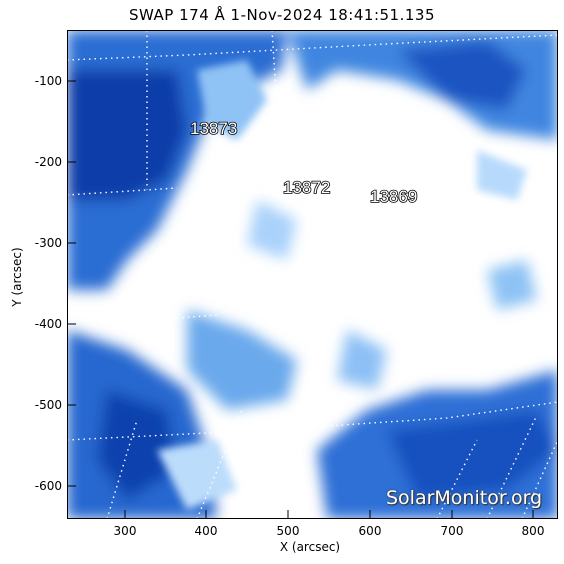  I want to click on x-tick: 800, so click(533, 531).